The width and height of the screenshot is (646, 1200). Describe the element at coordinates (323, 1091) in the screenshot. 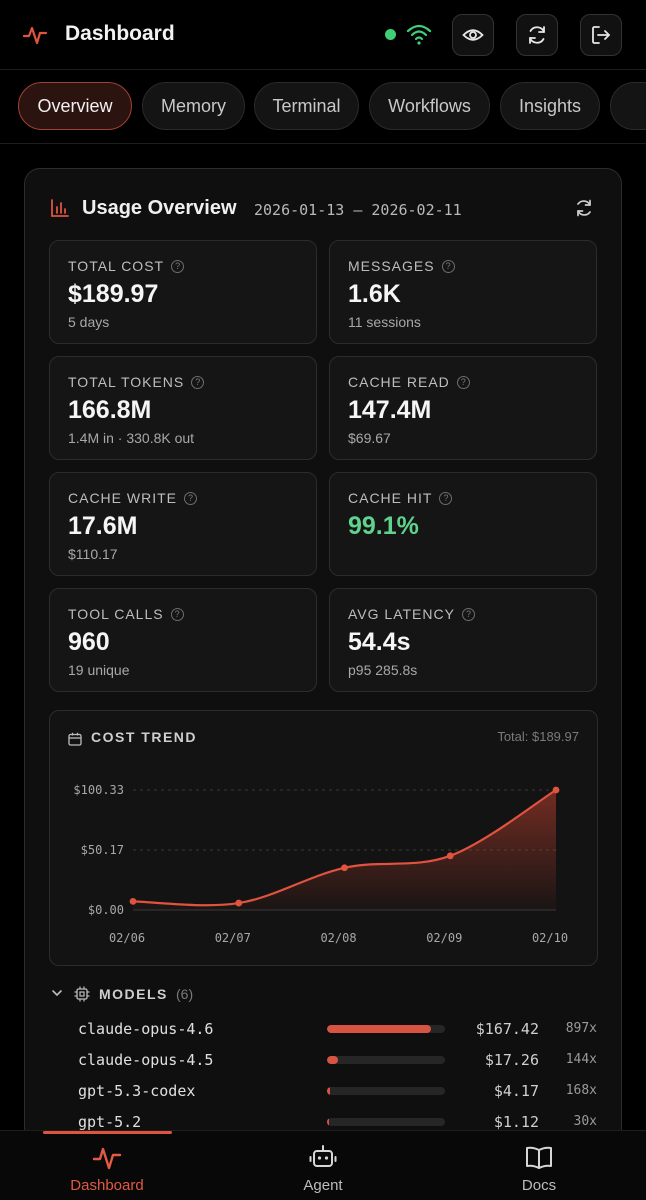

I see `model-row: gpt-5.3-codex $4.17 168x` at that location.